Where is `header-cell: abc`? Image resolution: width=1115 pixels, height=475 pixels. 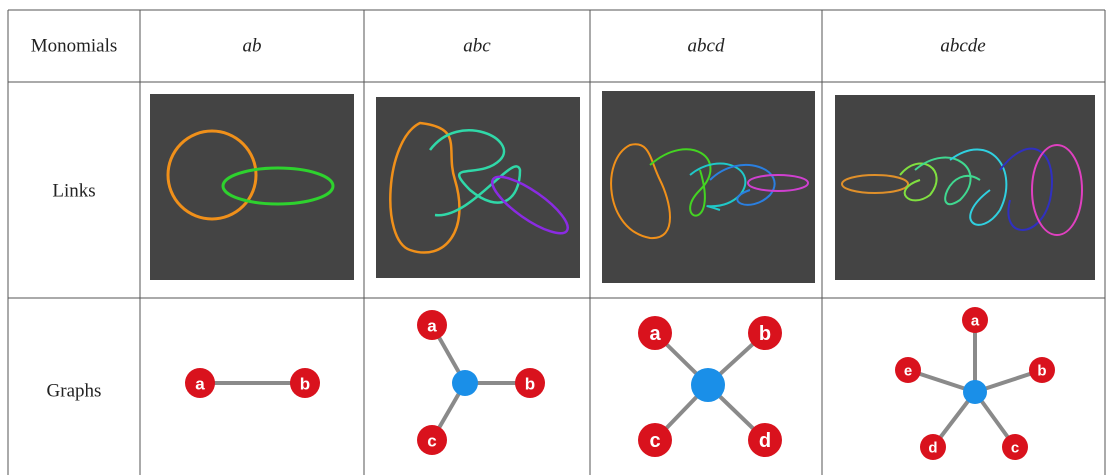 header-cell: abc is located at coordinates (477, 45).